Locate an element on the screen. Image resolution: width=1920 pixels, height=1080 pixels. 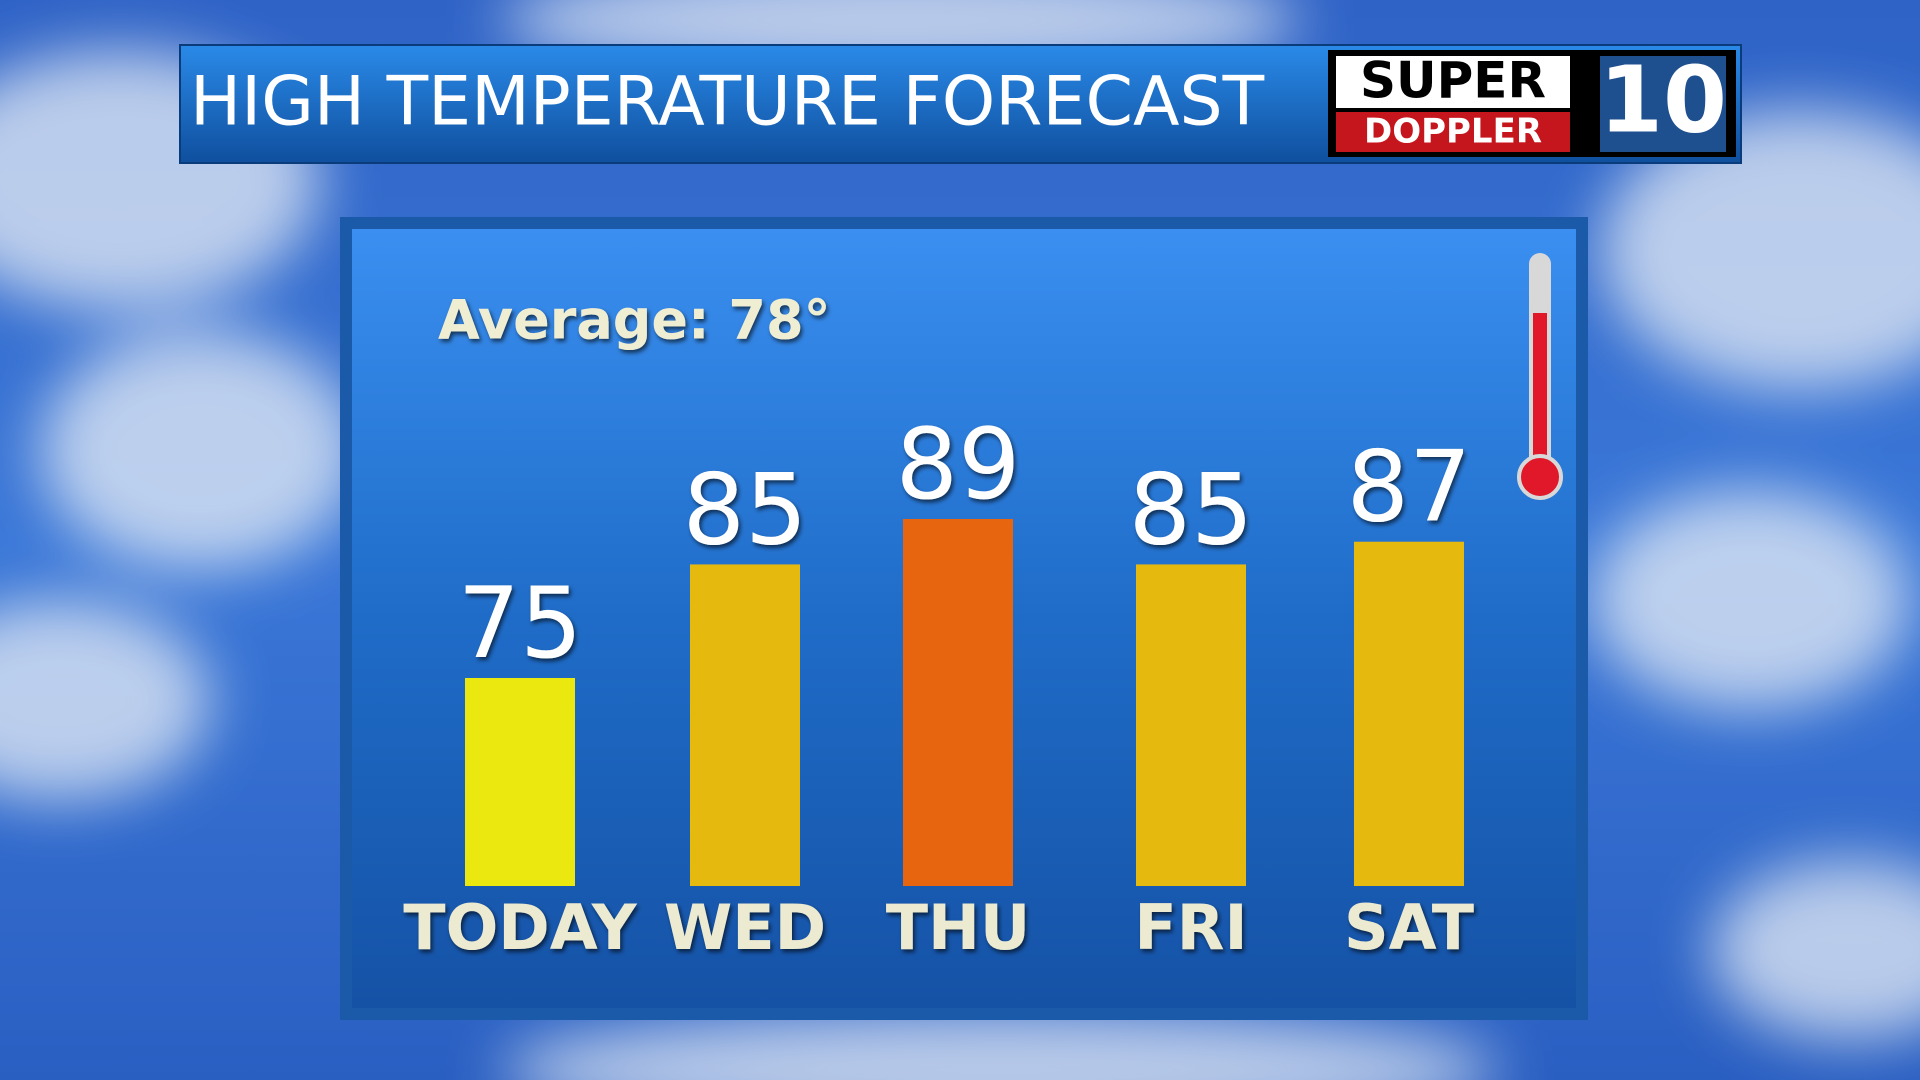
chart-title: HIGH TEMPERATURE FORECAST is located at coordinates (727, 102).